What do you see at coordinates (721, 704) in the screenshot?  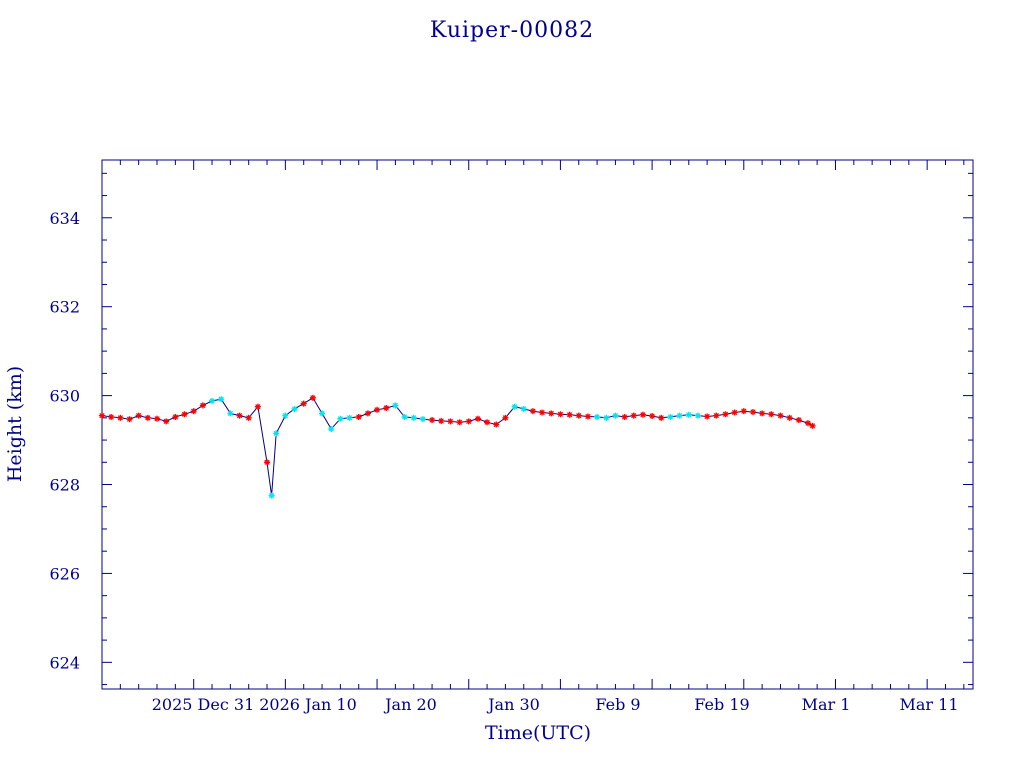 I see `x-tick-label: Feb 19` at bounding box center [721, 704].